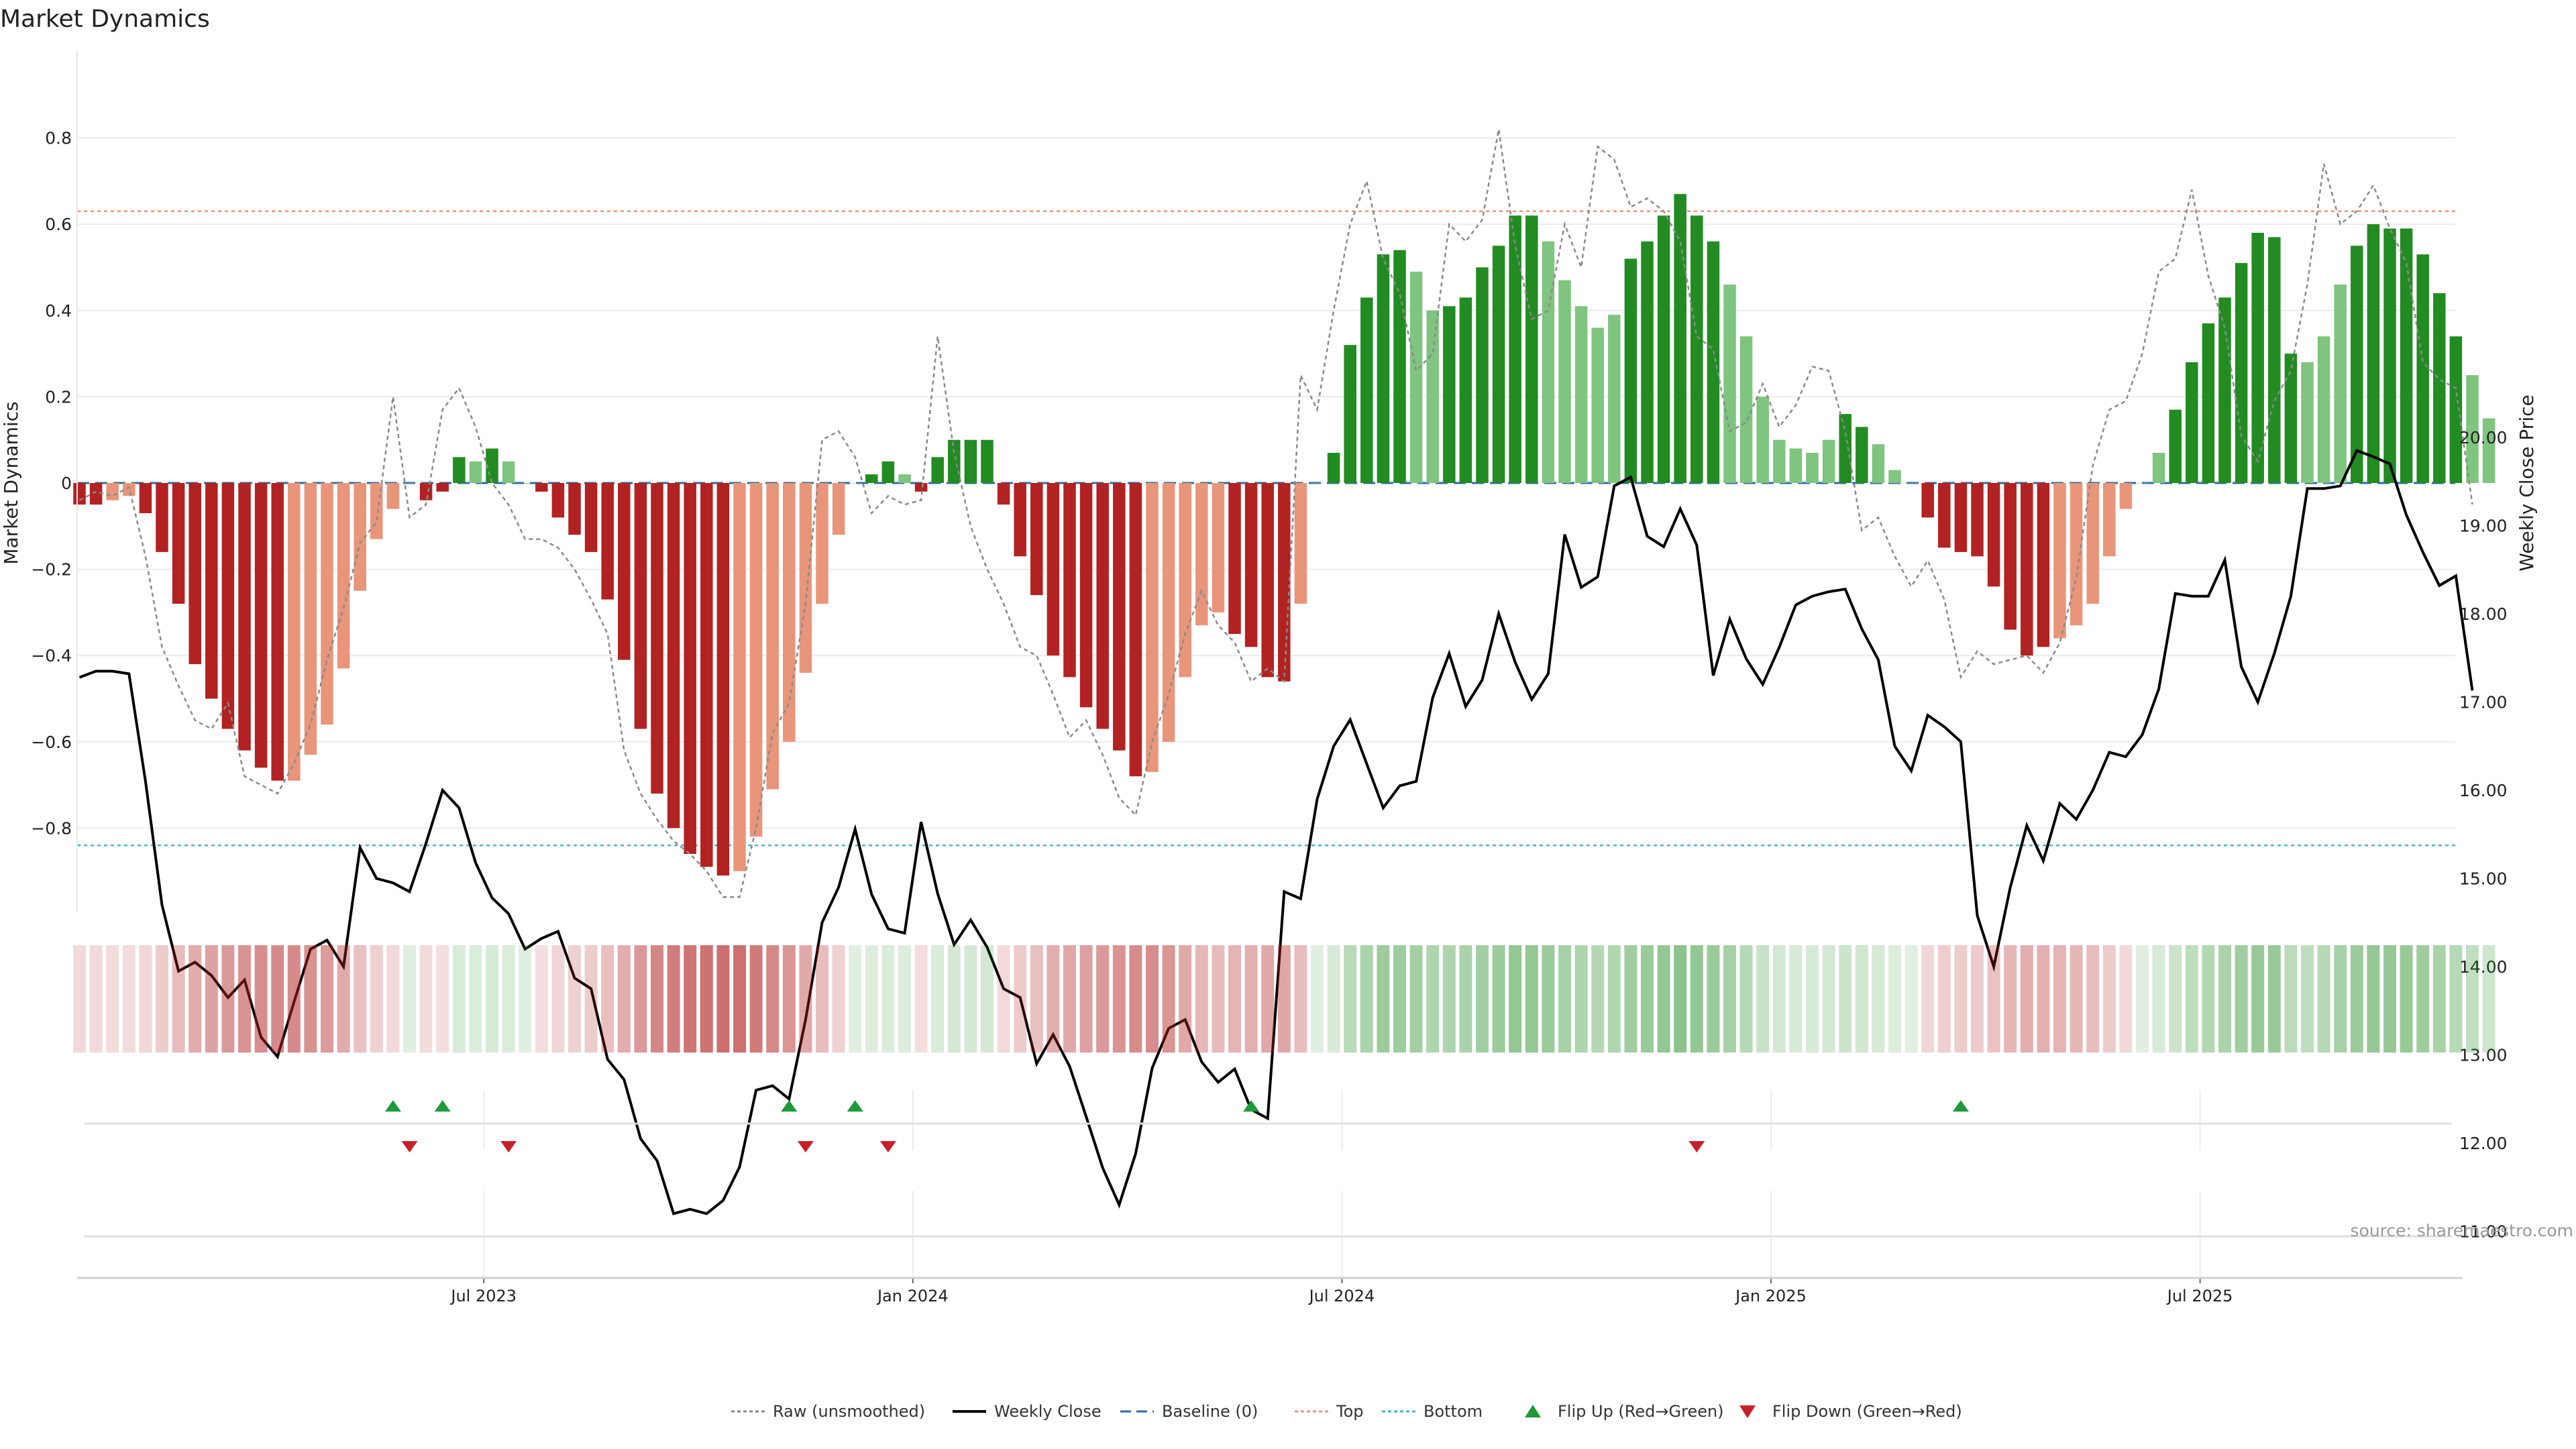 The image size is (2576, 1449). Describe the element at coordinates (51, 742) in the screenshot. I see `left-tick-label: −0.6` at that location.